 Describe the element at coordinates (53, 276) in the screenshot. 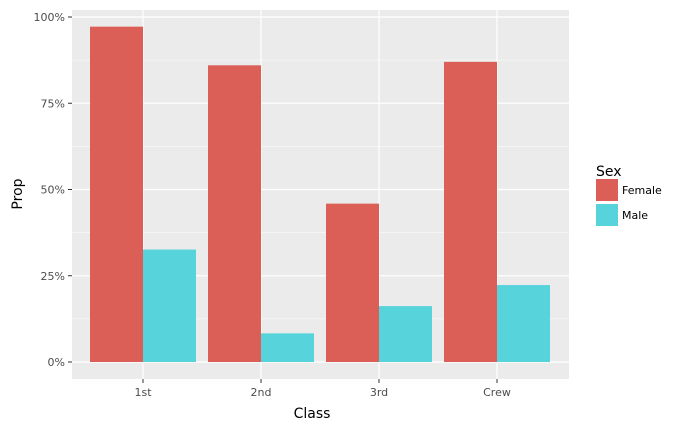

I see `y-tick-label: 25%` at that location.